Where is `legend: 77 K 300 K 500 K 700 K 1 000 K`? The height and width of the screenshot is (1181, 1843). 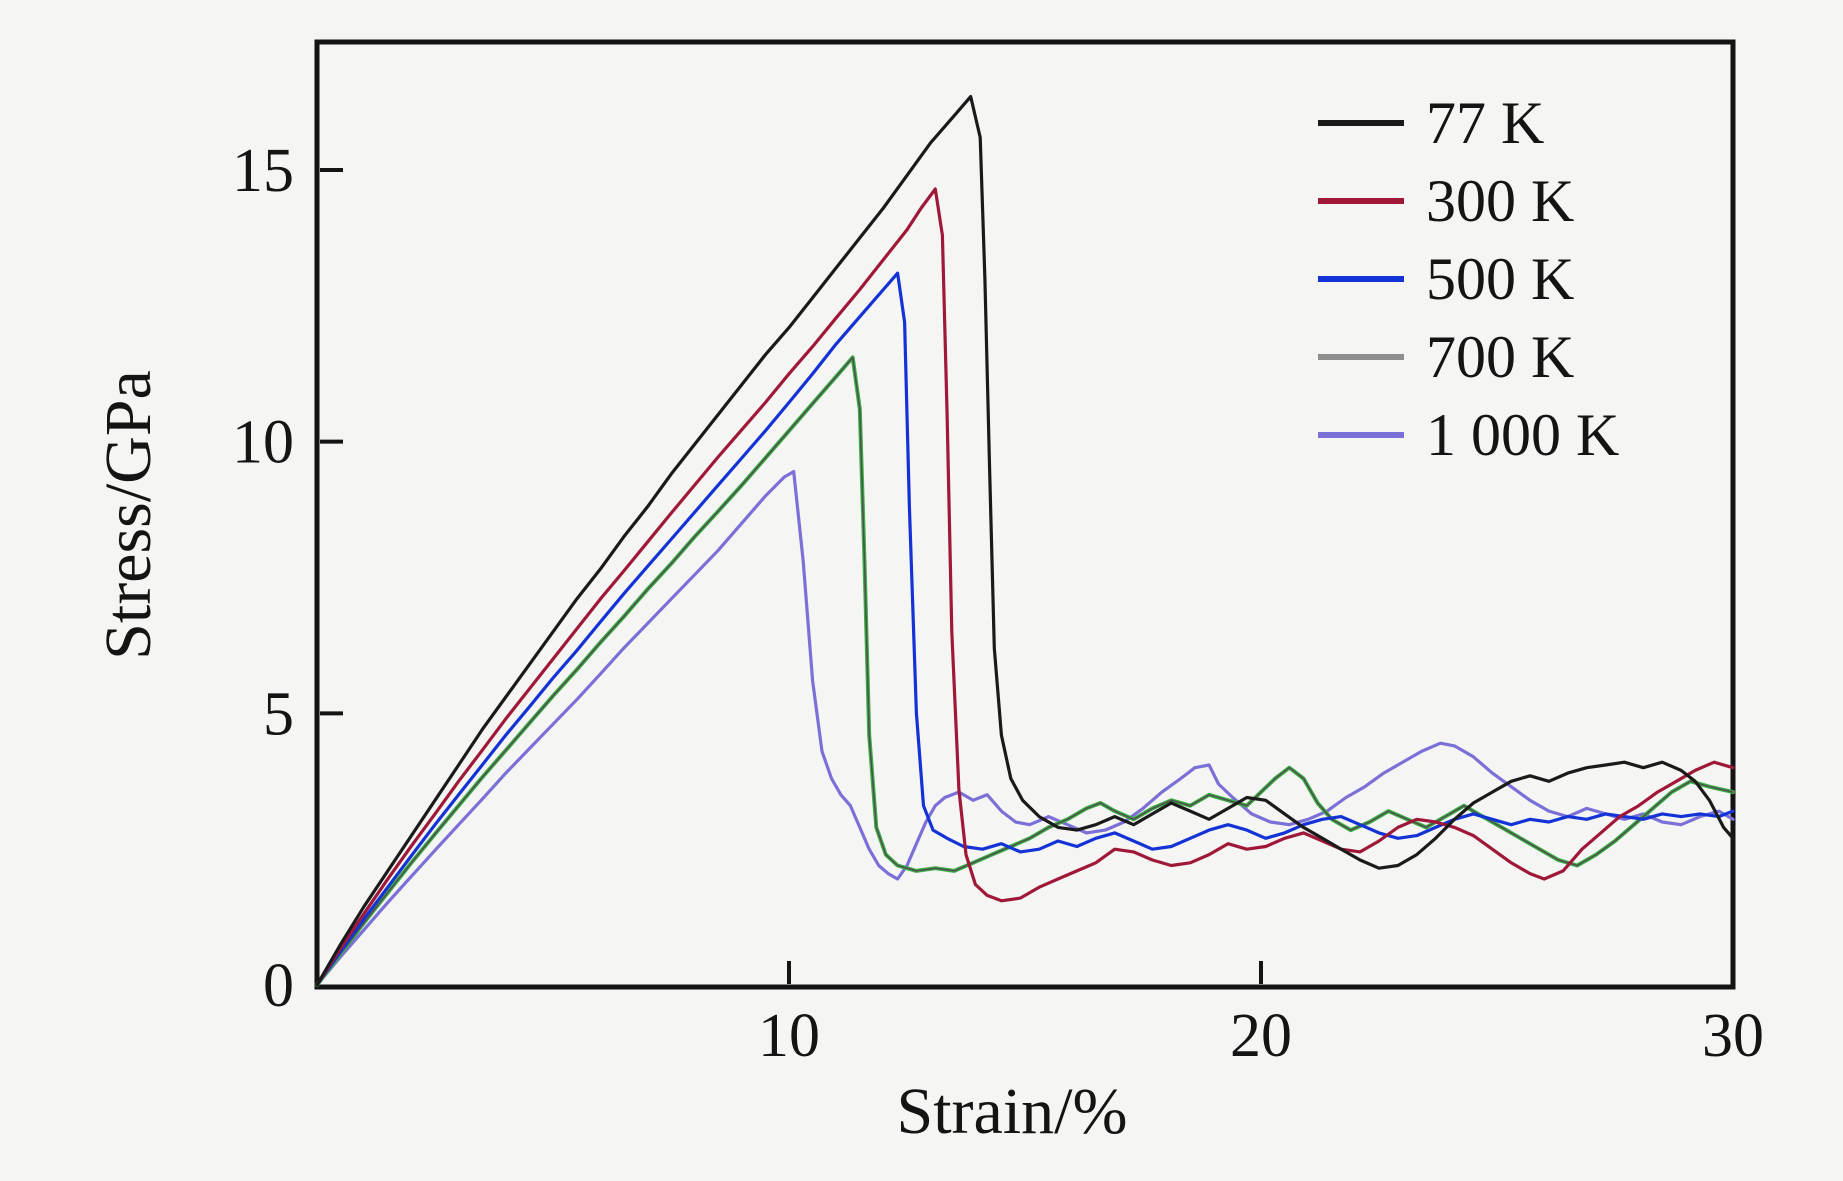 legend: 77 K 300 K 500 K 700 K 1 000 K is located at coordinates (1468, 279).